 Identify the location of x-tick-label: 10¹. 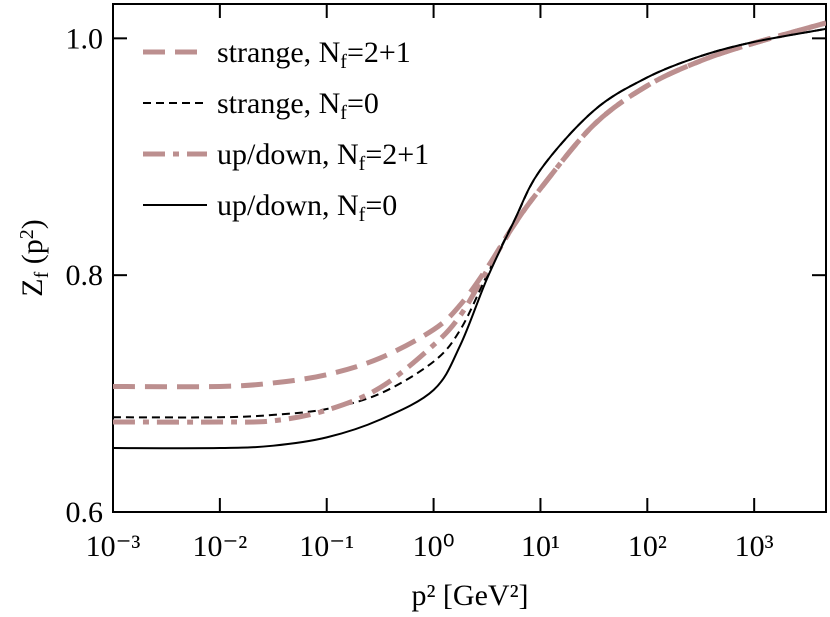
(540, 546).